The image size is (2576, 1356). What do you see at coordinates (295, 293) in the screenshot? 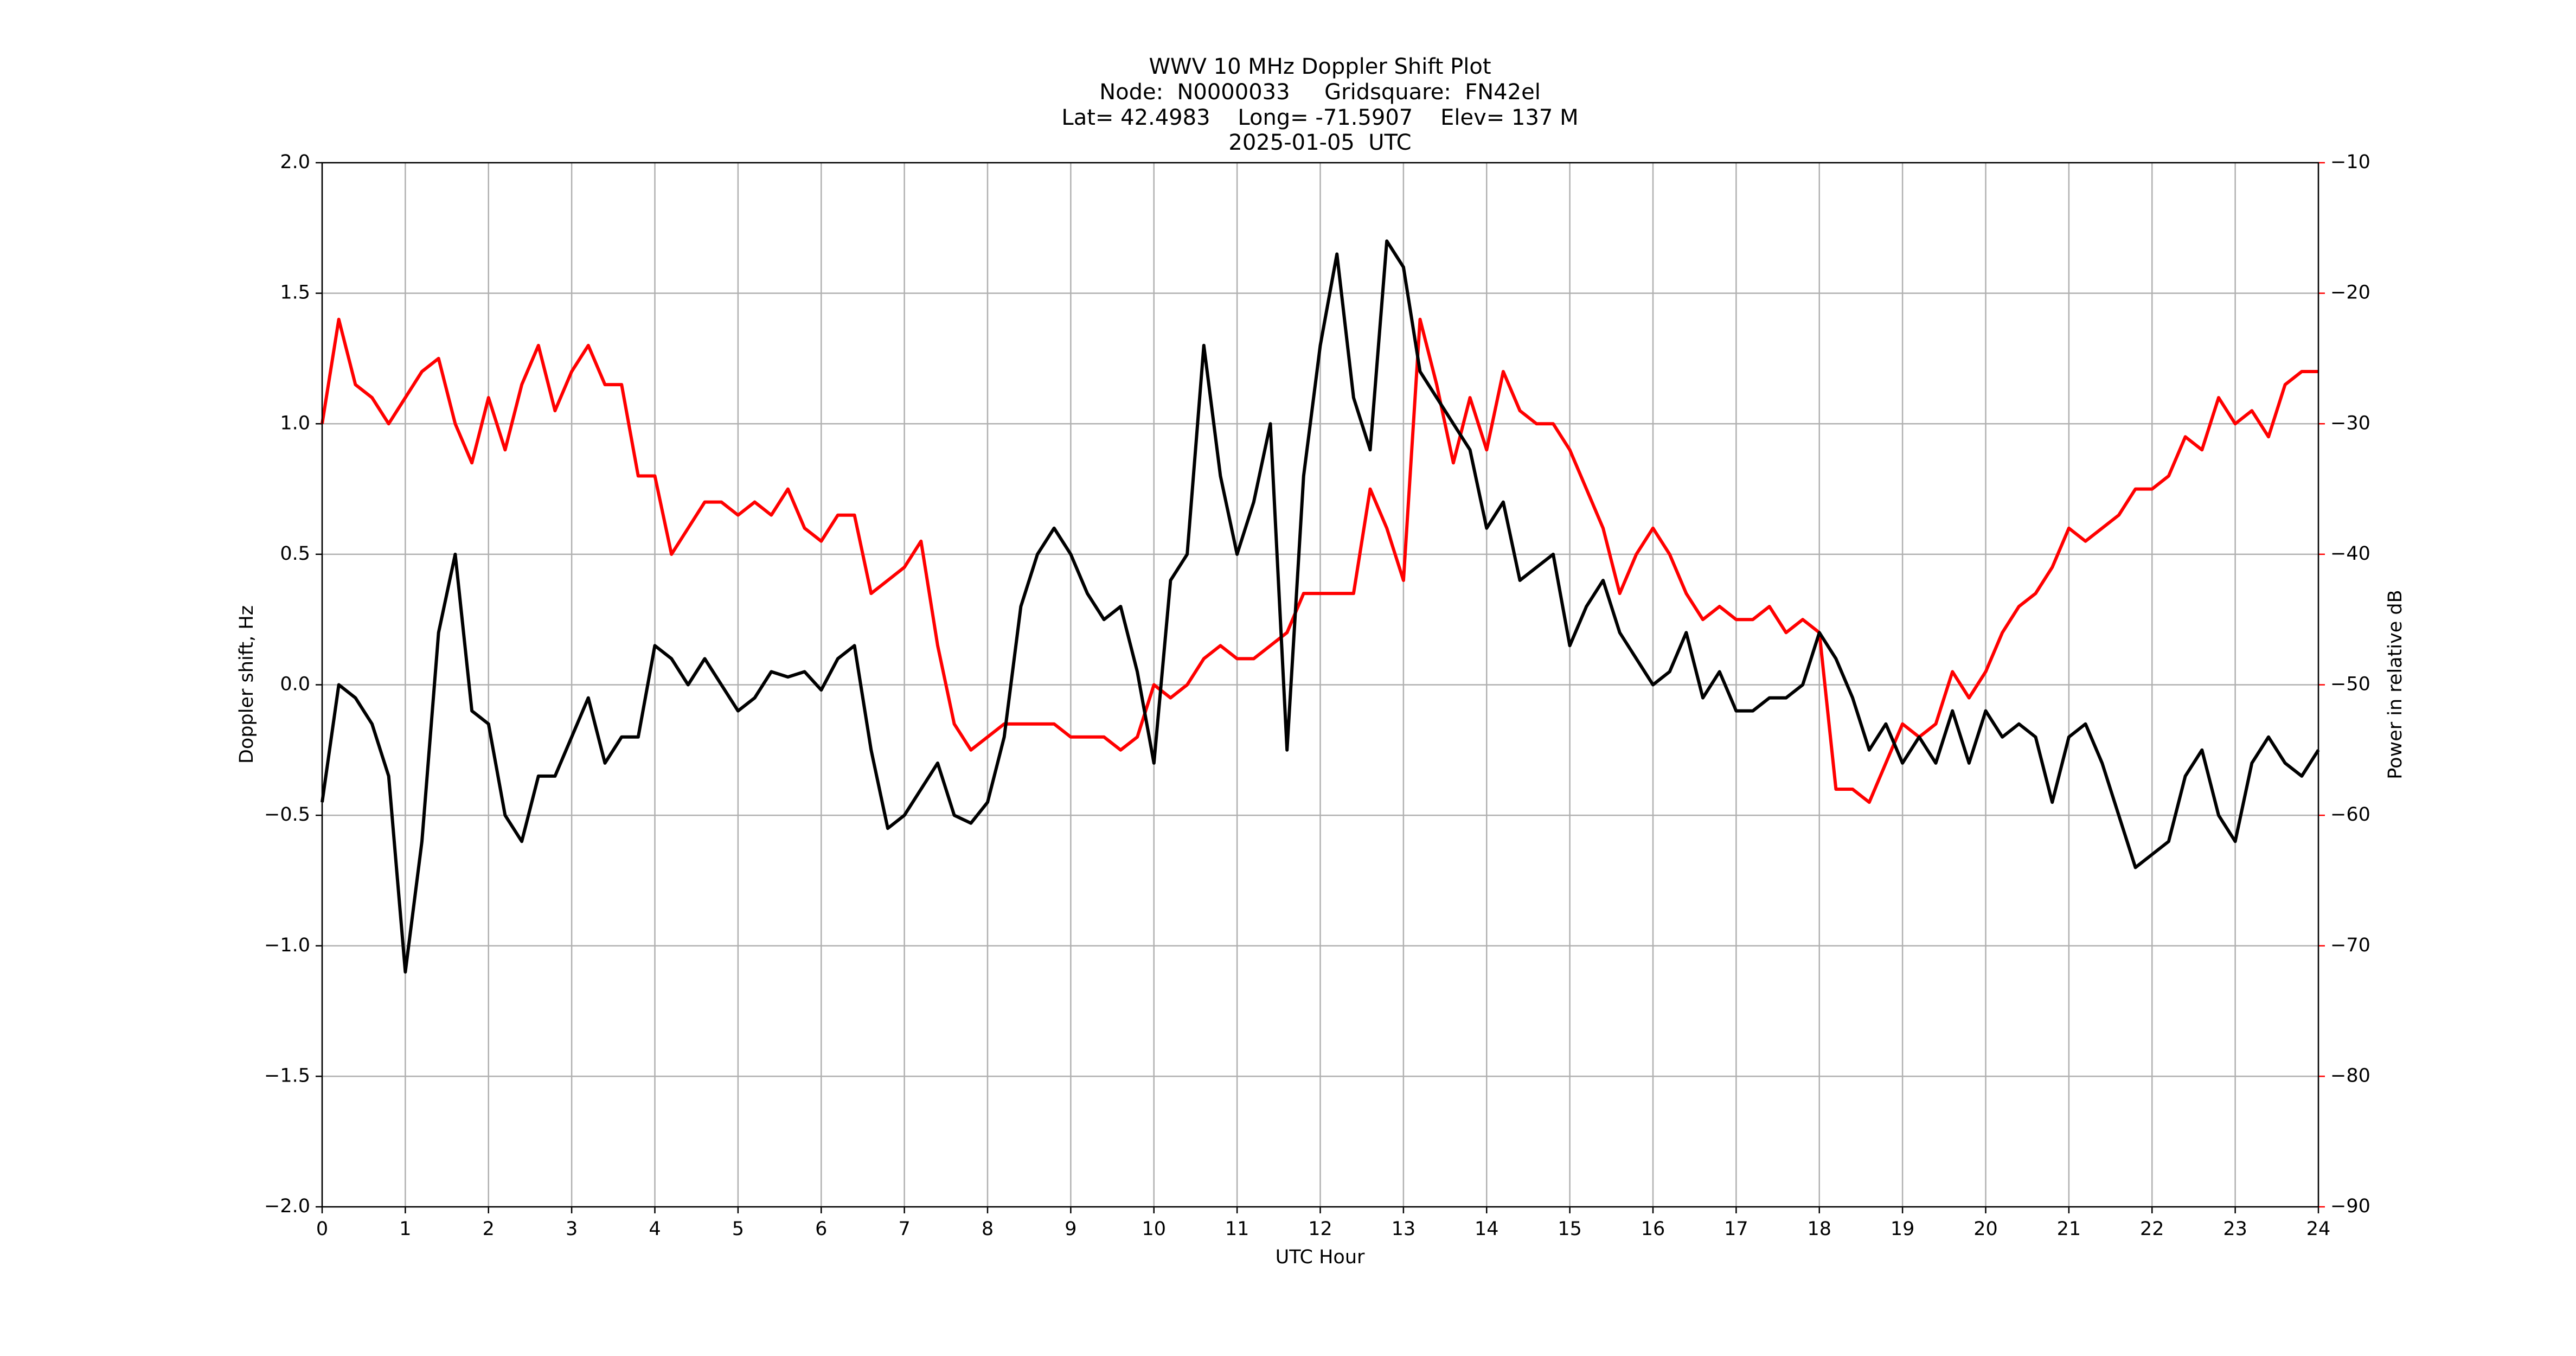
I see `y-tick-label: 1.5` at bounding box center [295, 293].